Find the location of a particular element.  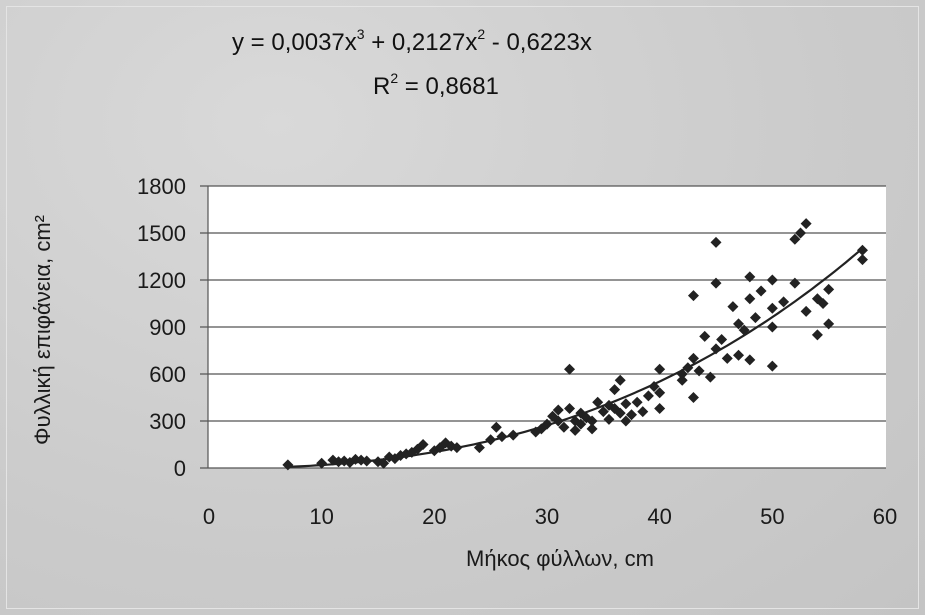

x-tick-0: 0 is located at coordinates (209, 516).